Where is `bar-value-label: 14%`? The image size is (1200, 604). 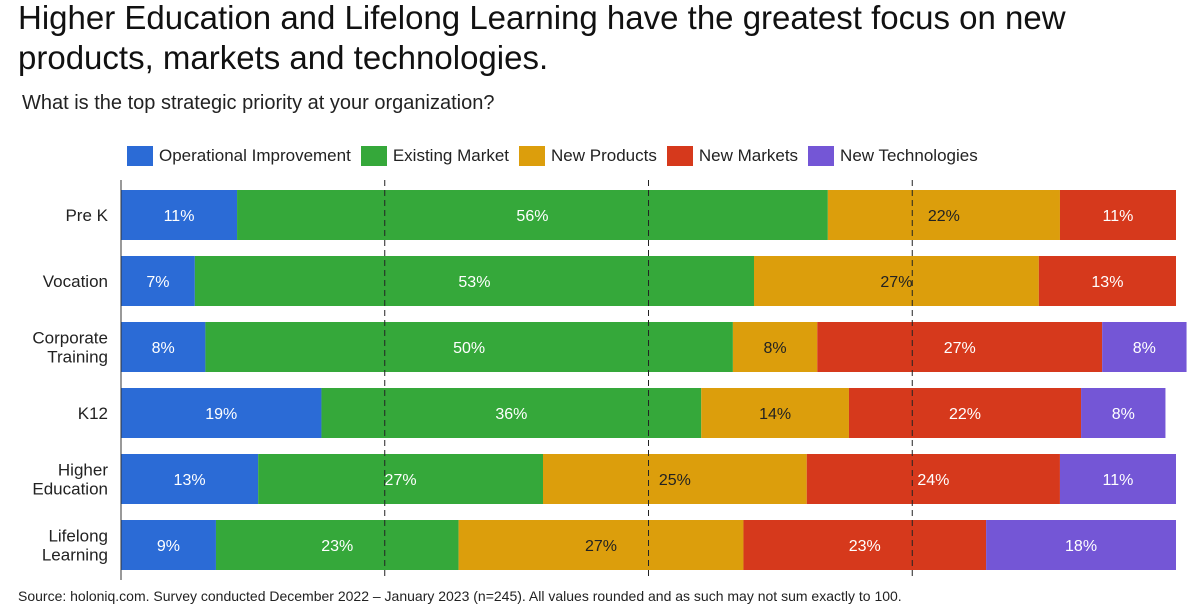 bar-value-label: 14% is located at coordinates (775, 414).